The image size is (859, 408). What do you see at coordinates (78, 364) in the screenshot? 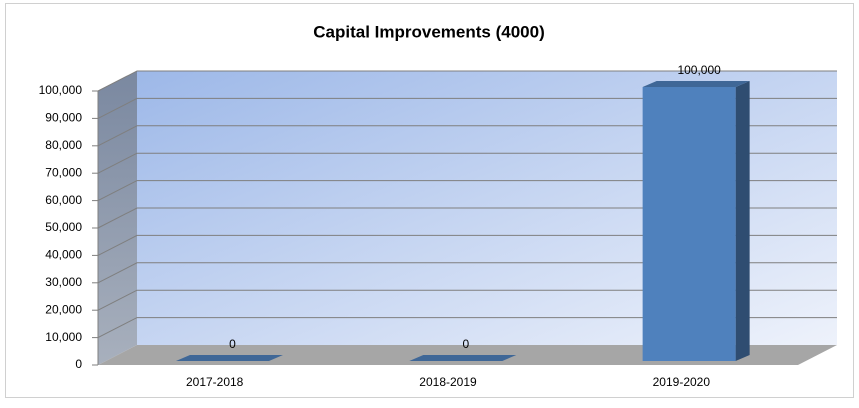
I see `y-tick-label: 0` at bounding box center [78, 364].